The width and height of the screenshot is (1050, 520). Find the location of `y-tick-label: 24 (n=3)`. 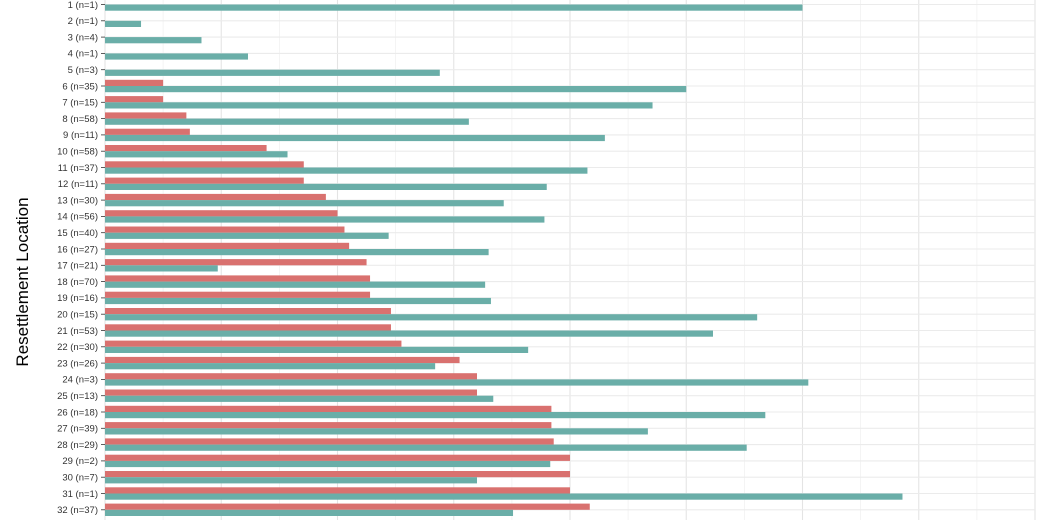

y-tick-label: 24 (n=3) is located at coordinates (80, 380).